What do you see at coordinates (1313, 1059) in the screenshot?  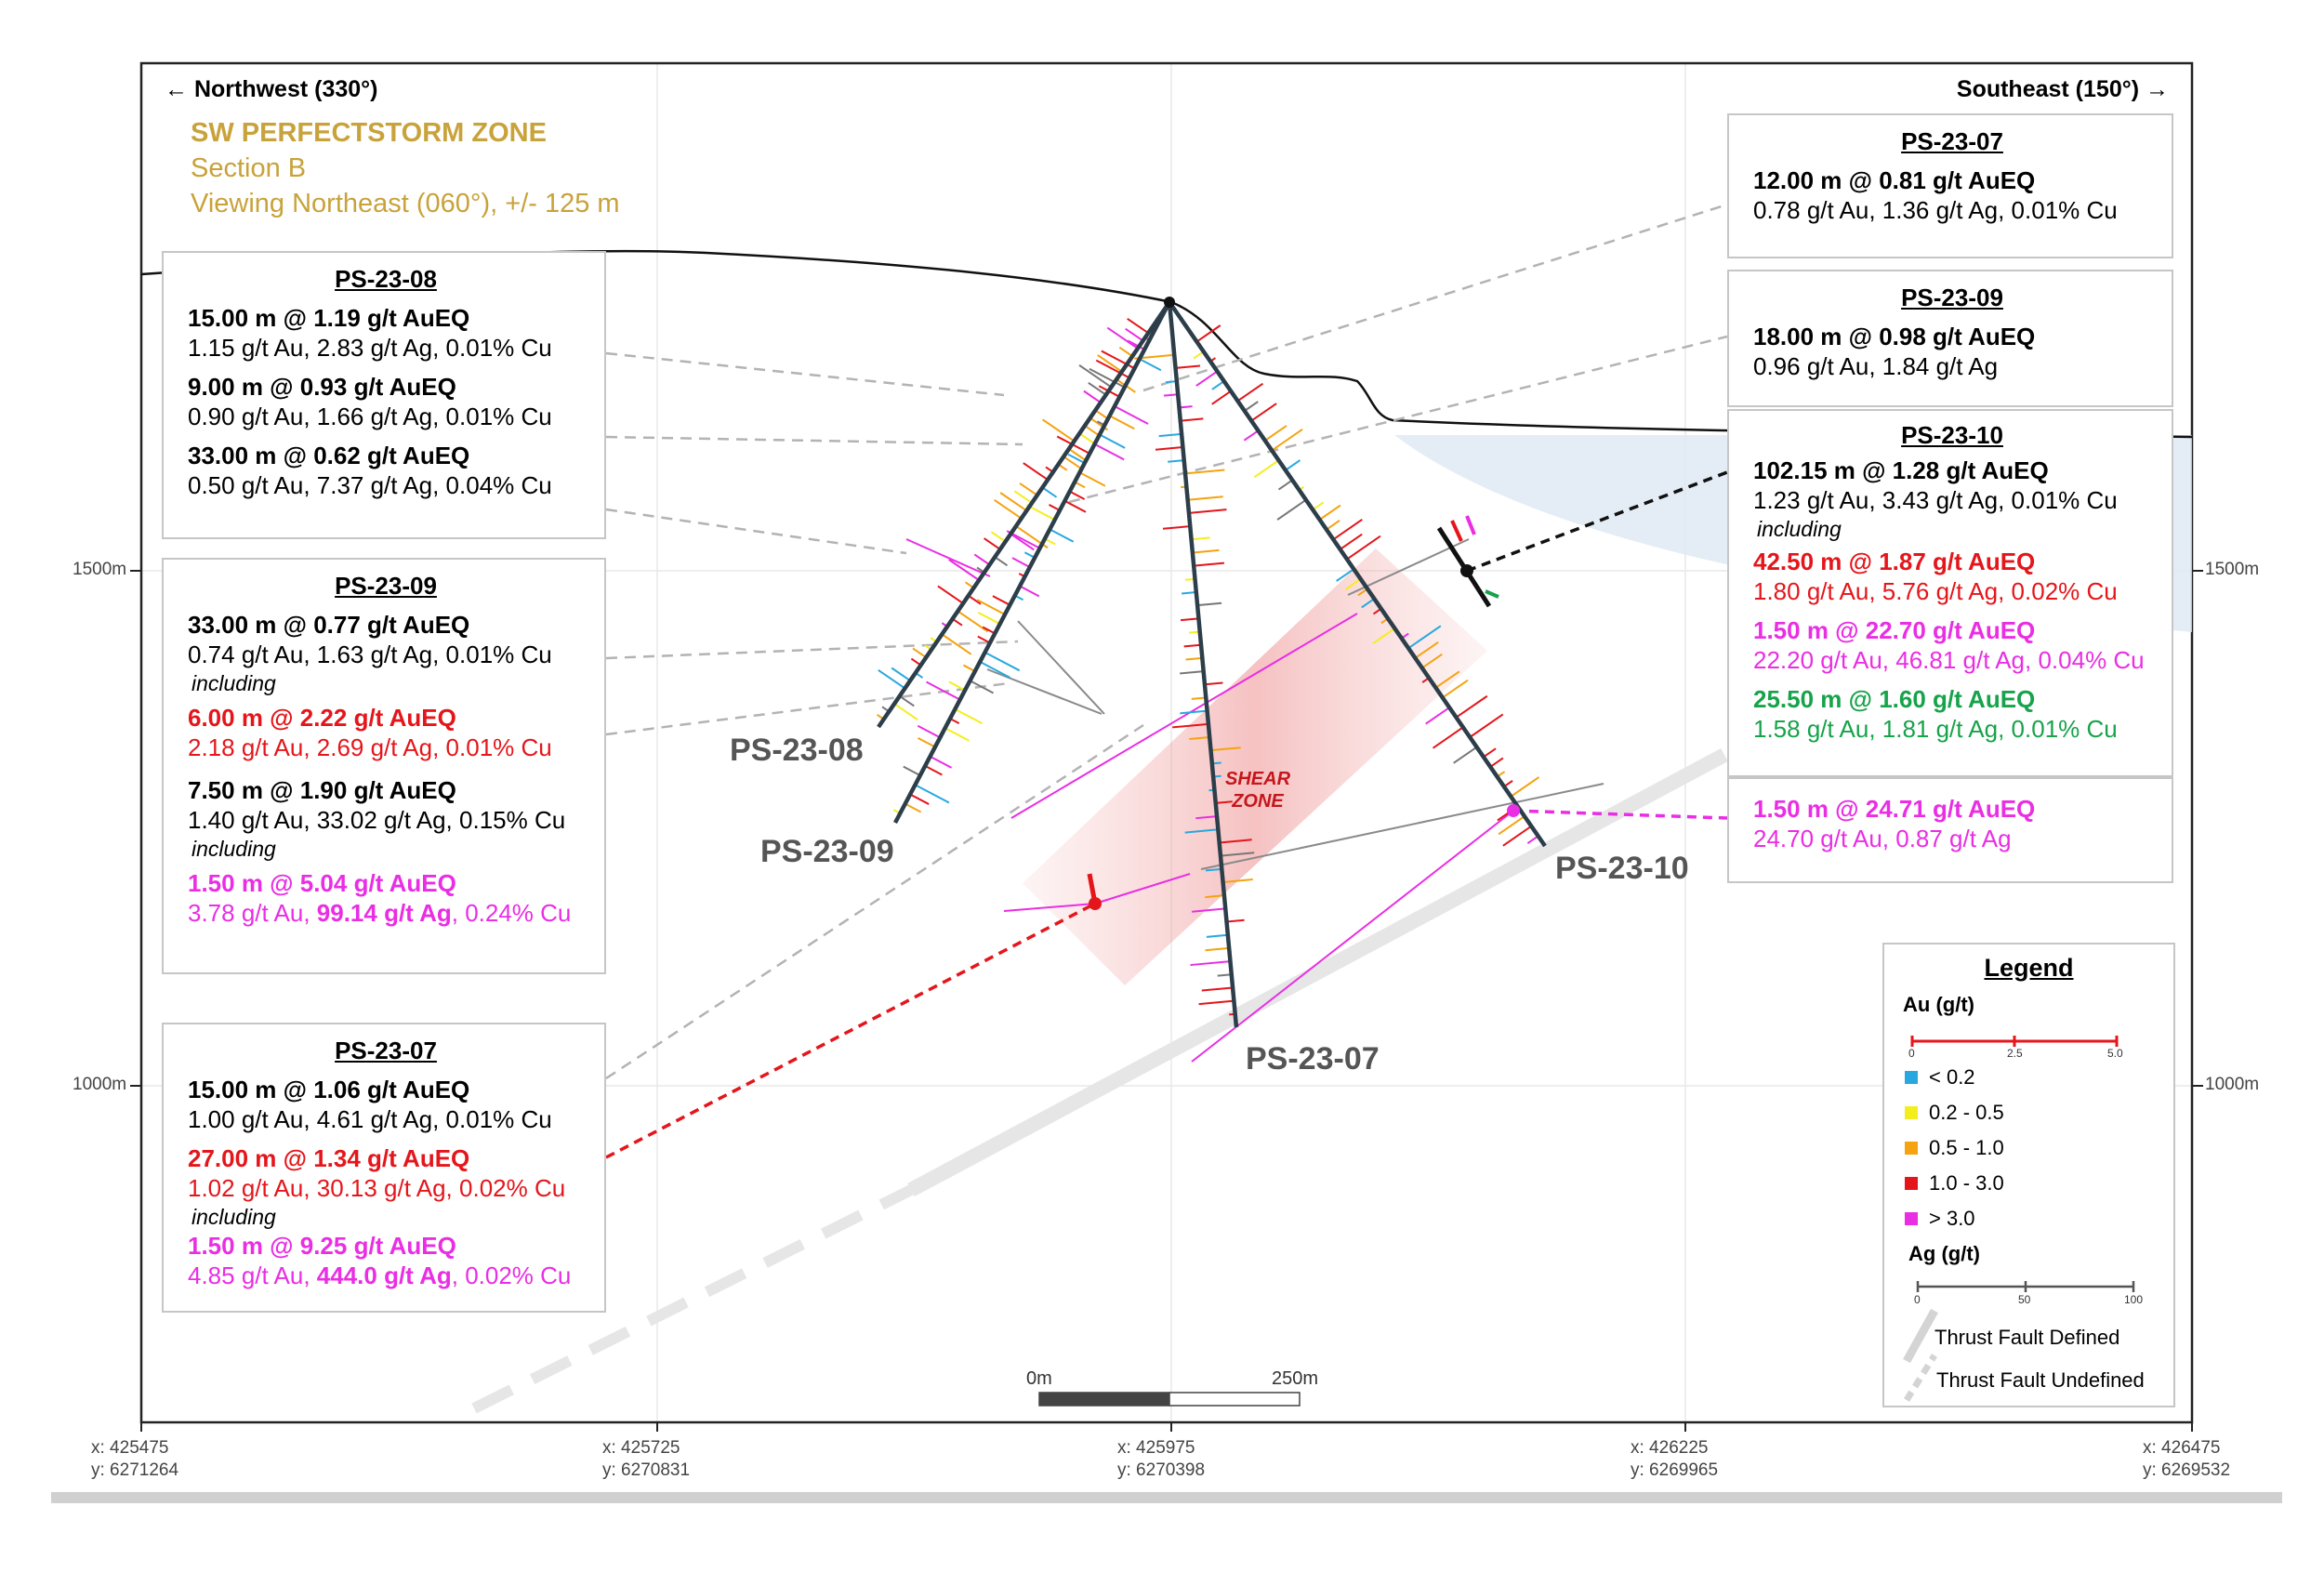 I see `hole-label-ps-23-07: PS-23-07` at bounding box center [1313, 1059].